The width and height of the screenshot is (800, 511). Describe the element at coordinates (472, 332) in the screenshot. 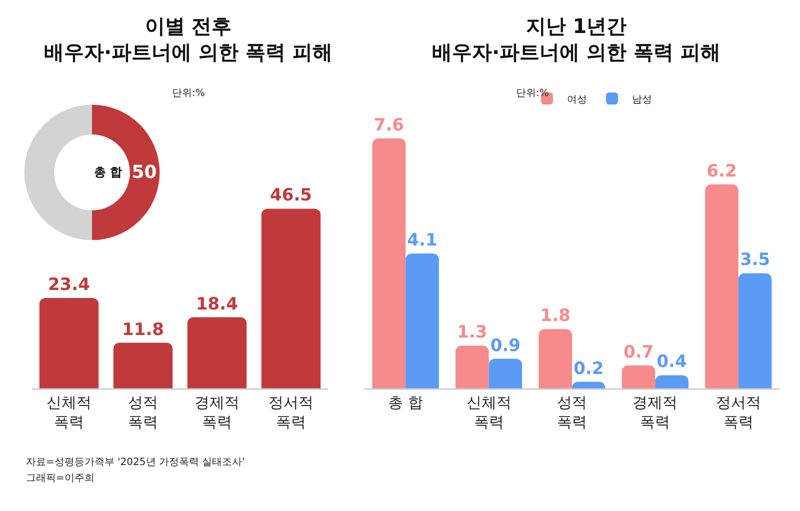

I see `data-label: 1.3` at that location.